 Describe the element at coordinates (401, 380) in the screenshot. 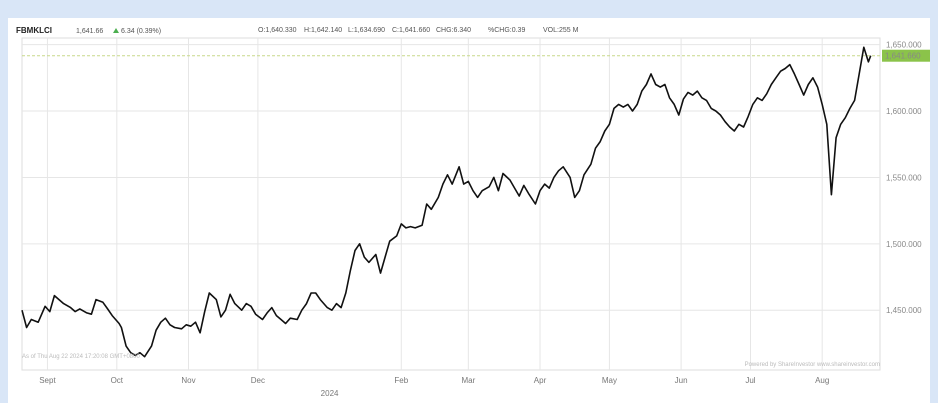

I see `x-tick-label: Feb` at that location.